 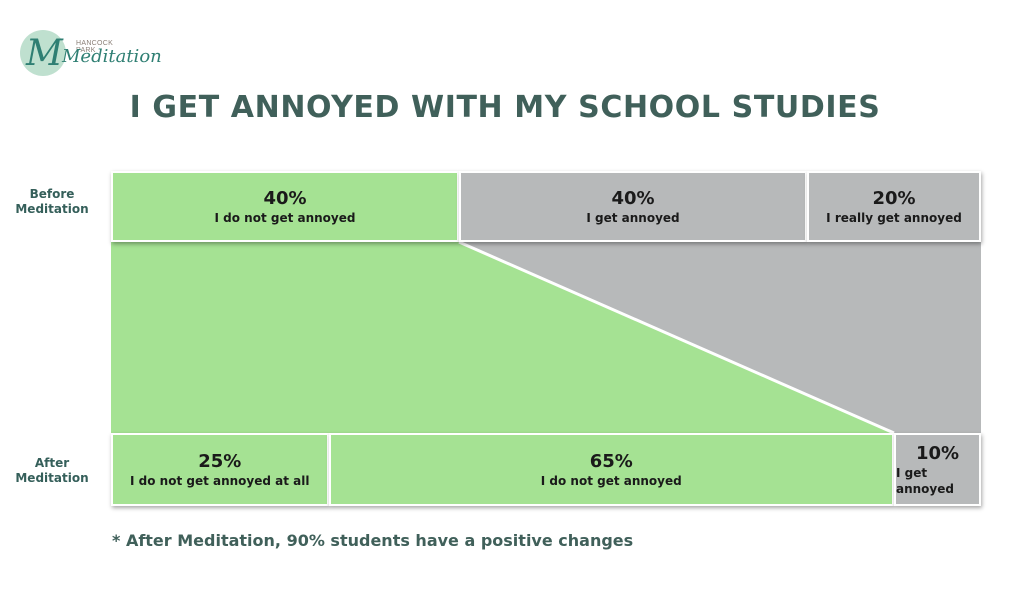 I want to click on chart-bar-segment: 10% I get annoyed, so click(x=937, y=469).